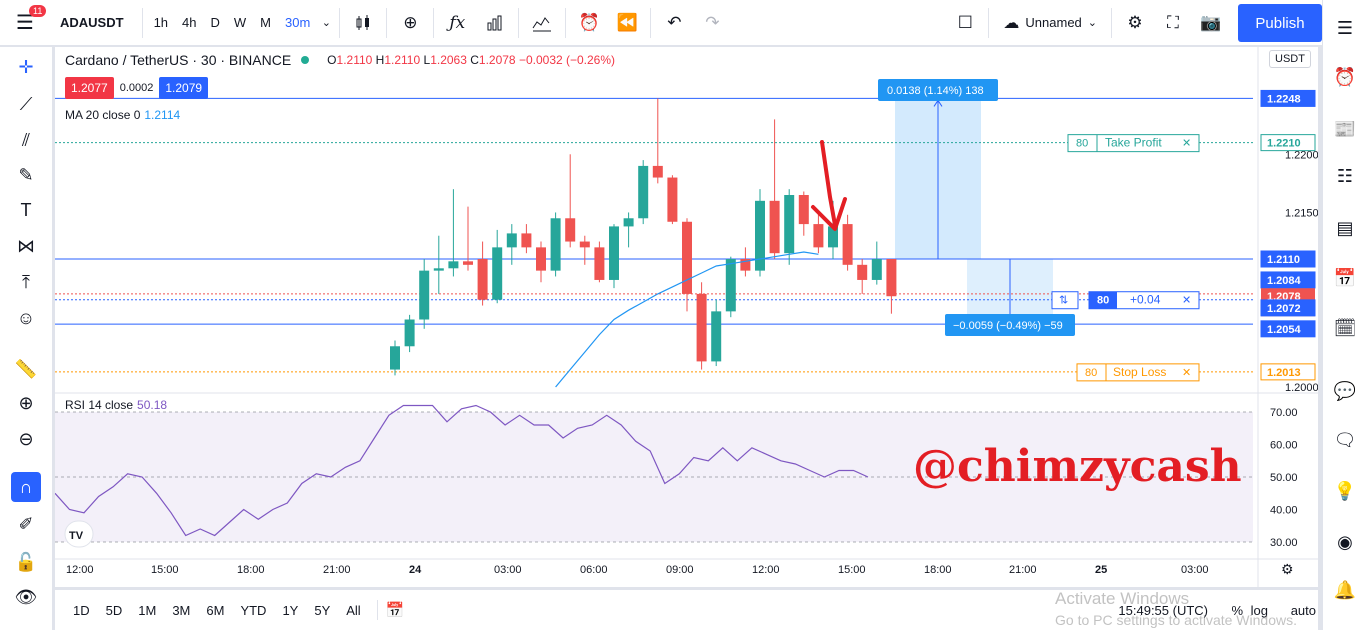 The image size is (1366, 630). Describe the element at coordinates (589, 22) in the screenshot. I see `alert-icon: ⏰` at that location.